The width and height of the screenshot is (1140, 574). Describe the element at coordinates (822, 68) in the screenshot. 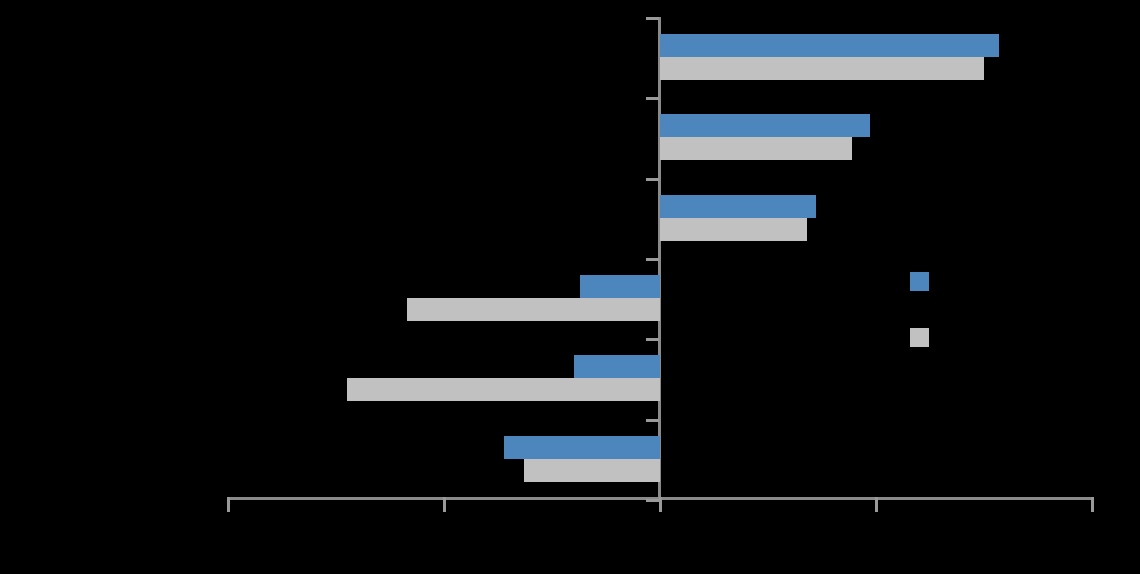

I see `bar-gray-series-cat1` at that location.